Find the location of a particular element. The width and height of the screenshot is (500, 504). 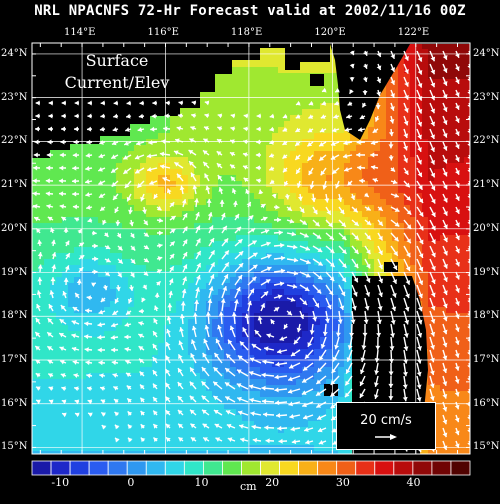

island-land is located at coordinates (317, 80).